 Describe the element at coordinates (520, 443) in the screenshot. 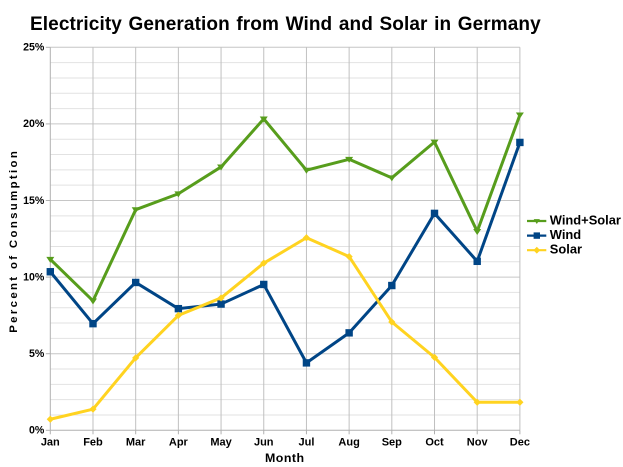

I see `svg-text: Dec` at that location.